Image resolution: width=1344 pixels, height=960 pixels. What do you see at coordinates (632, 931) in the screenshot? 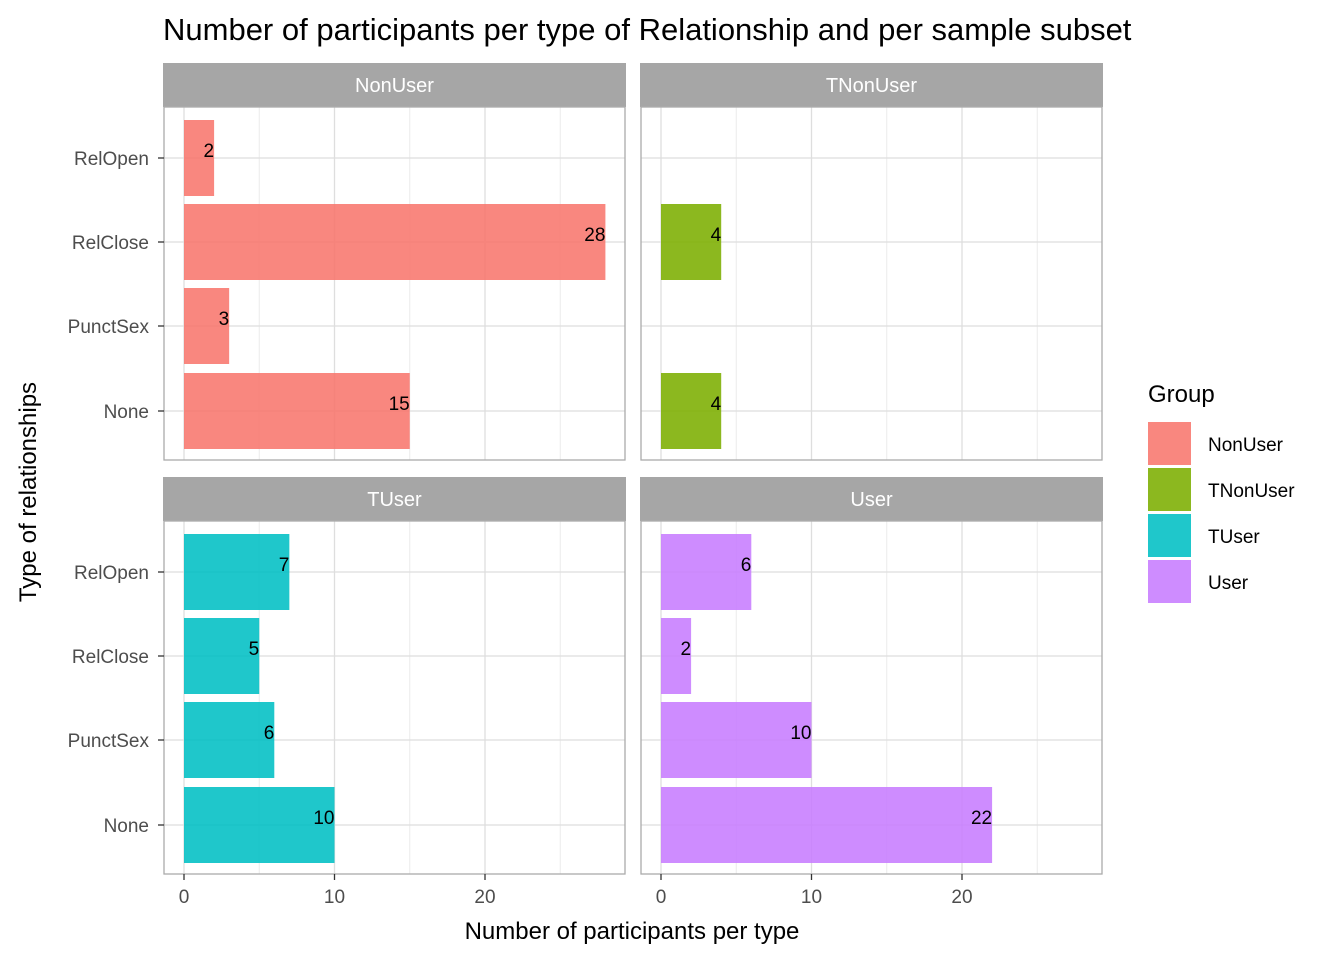
I see `x-axis-title: Number of participants per type` at bounding box center [632, 931].